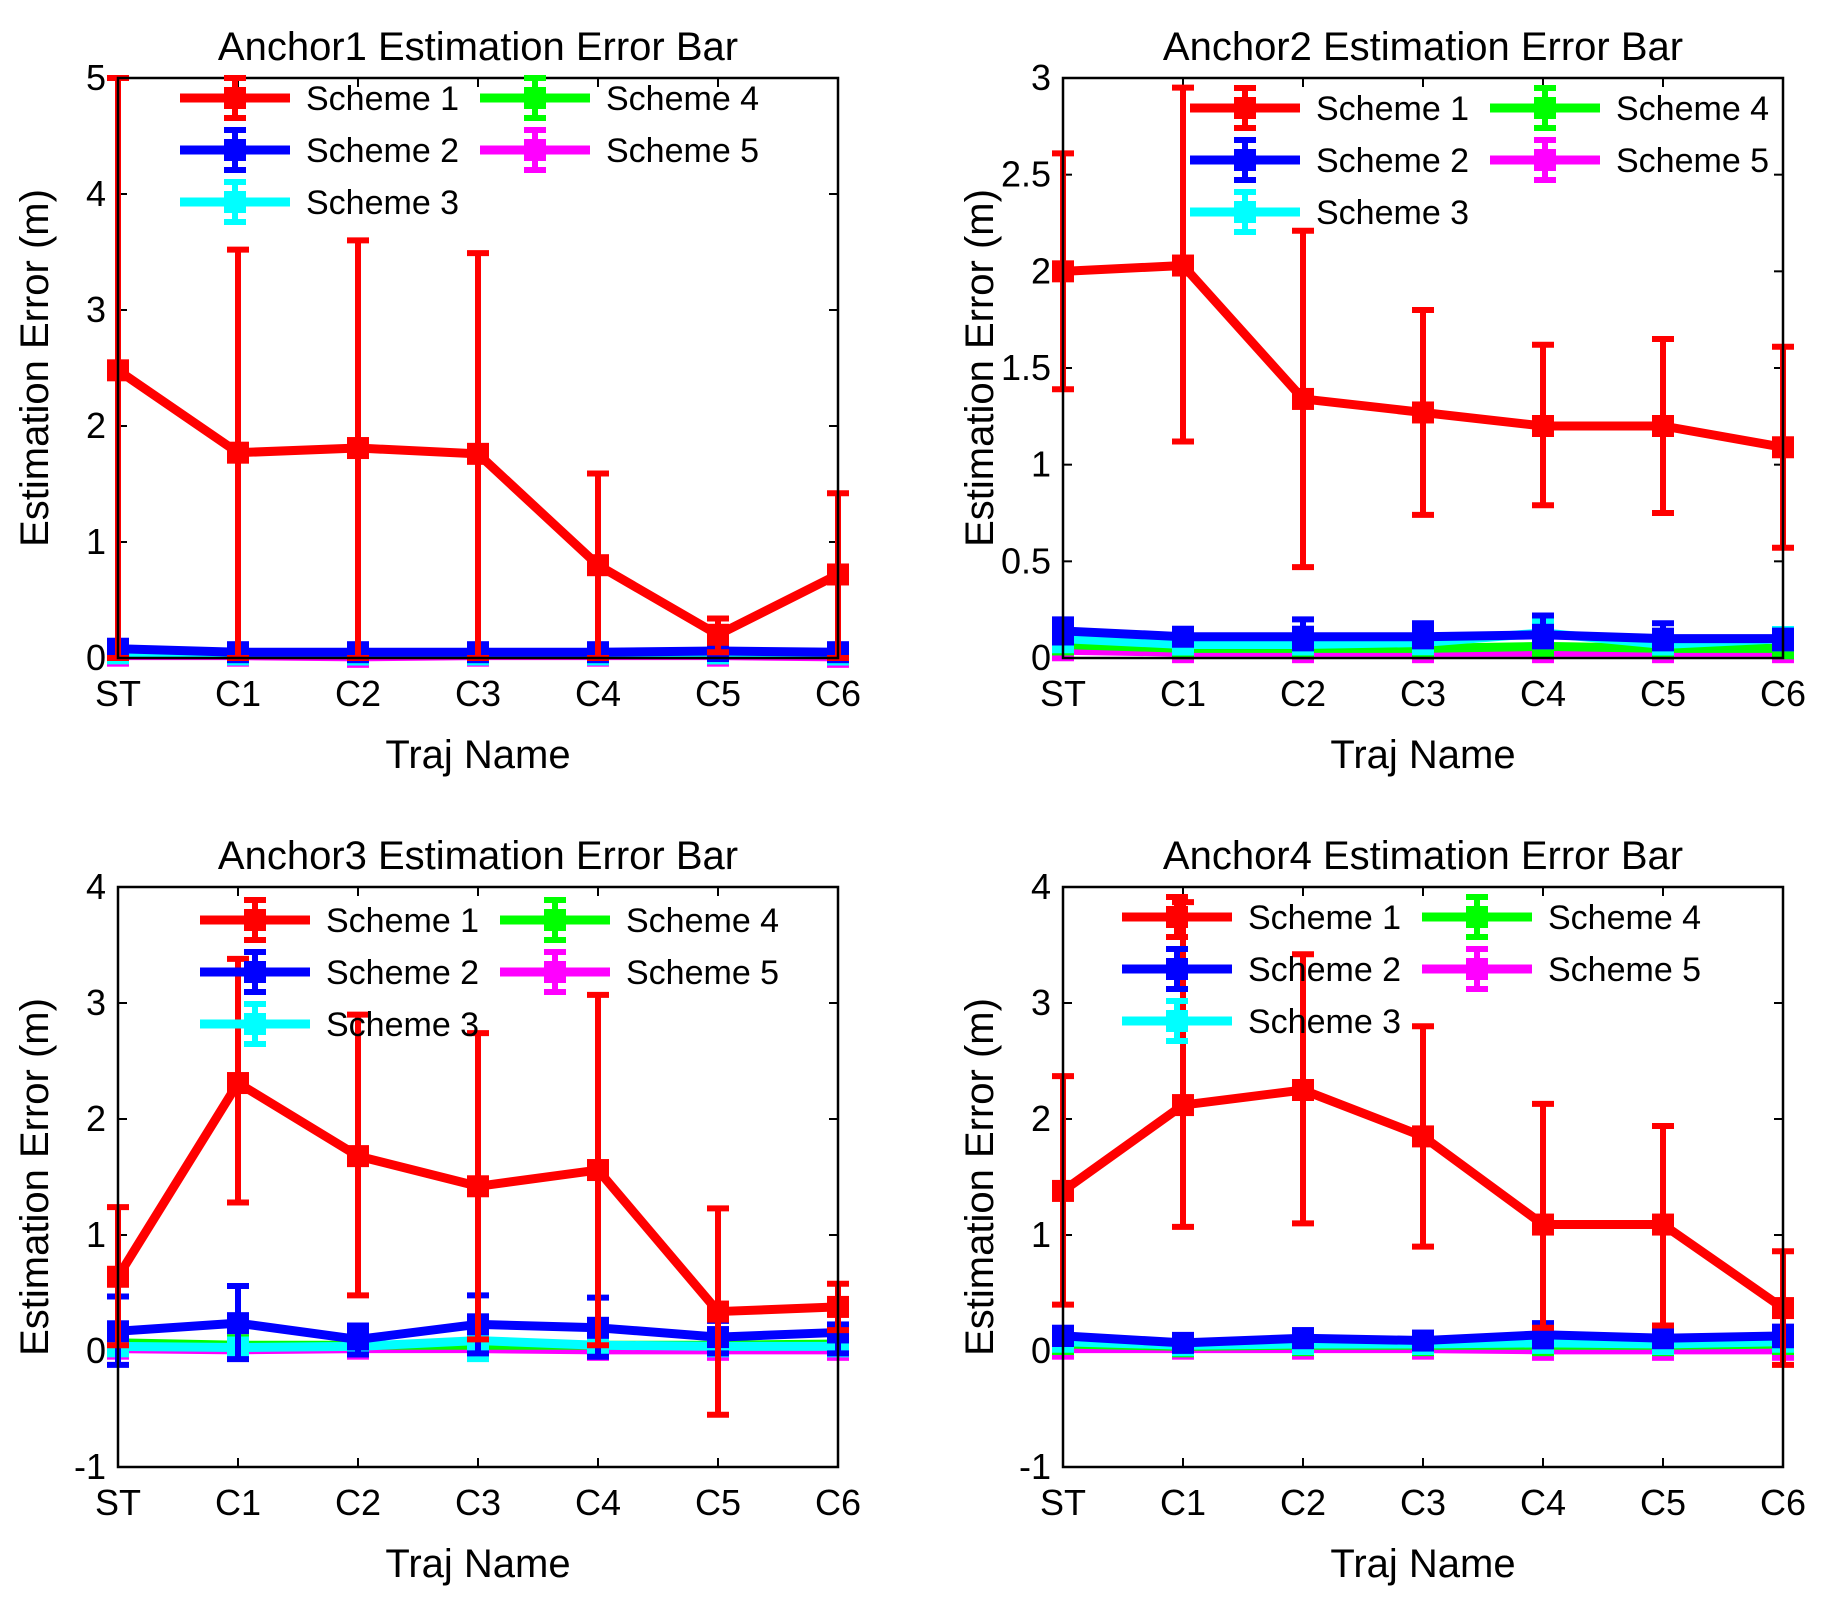 The height and width of the screenshot is (1616, 1824). What do you see at coordinates (96, 425) in the screenshot?
I see `y-tick-label: 2` at bounding box center [96, 425].